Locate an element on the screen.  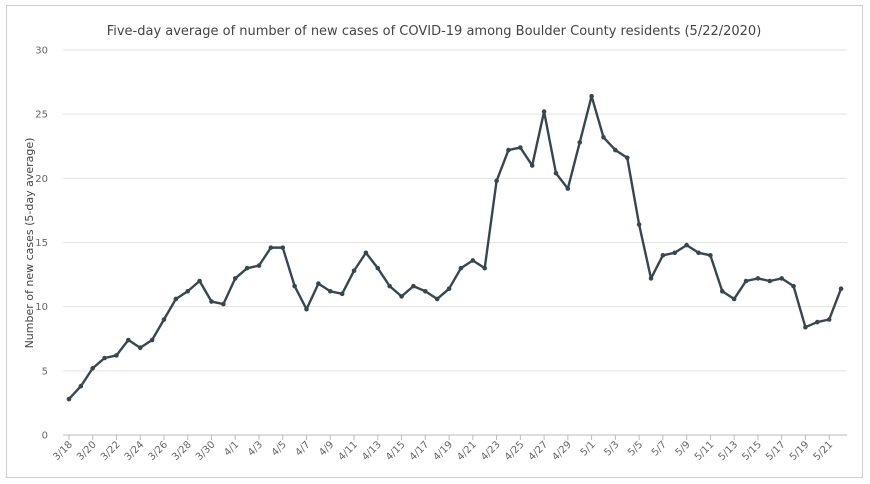
x-tick-label: 4/19 is located at coordinates (444, 451).